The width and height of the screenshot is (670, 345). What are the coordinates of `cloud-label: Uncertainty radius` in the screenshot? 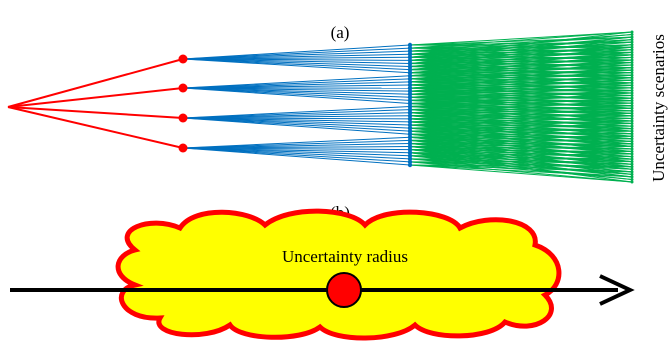 It's located at (345, 256).